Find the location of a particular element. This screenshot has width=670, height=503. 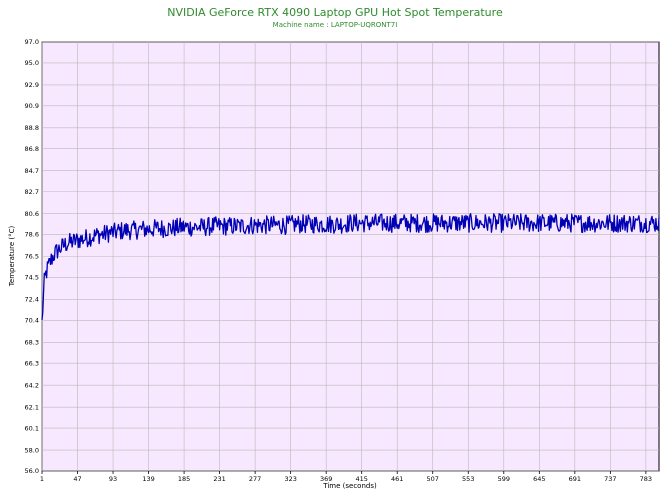

y-tick-label: 80.6 is located at coordinates (32, 214).